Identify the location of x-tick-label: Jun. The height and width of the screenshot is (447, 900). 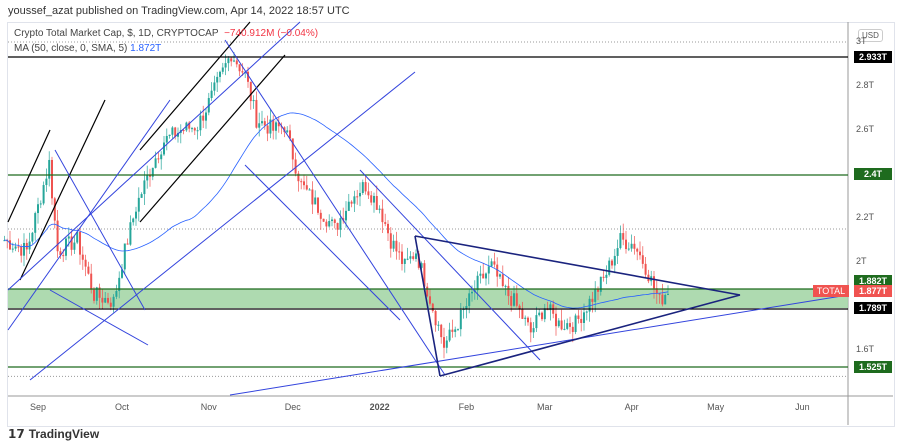
(802, 407).